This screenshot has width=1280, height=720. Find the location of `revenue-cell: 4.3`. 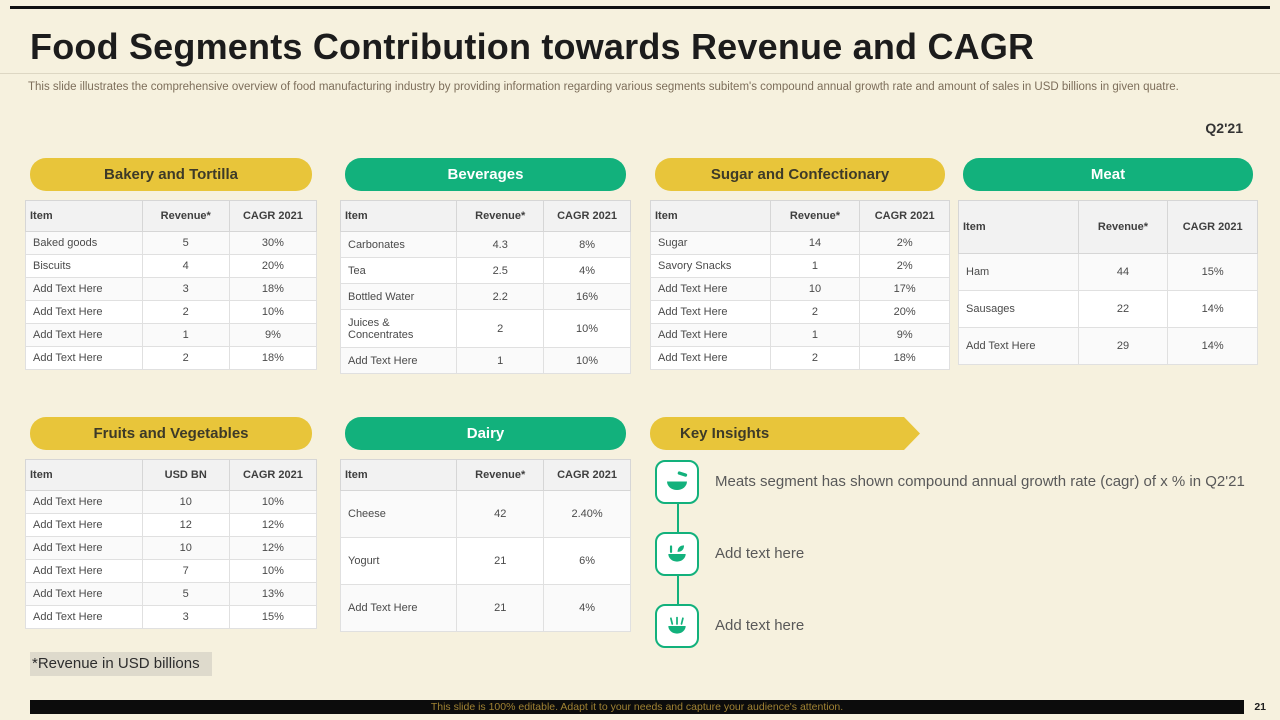

revenue-cell: 4.3 is located at coordinates (500, 244).